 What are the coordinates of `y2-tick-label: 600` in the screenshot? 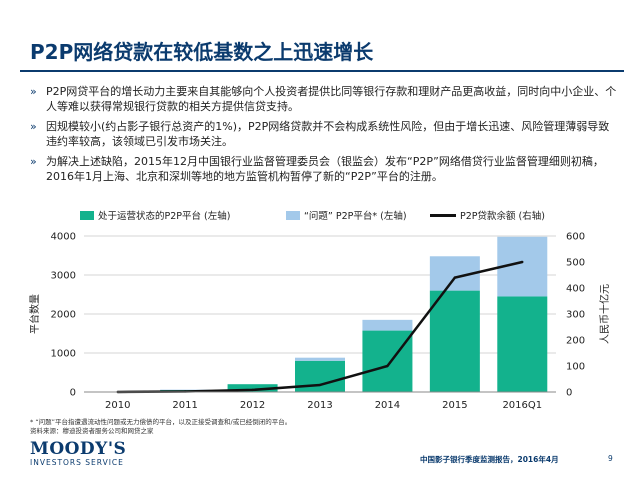 It's located at (575, 237).